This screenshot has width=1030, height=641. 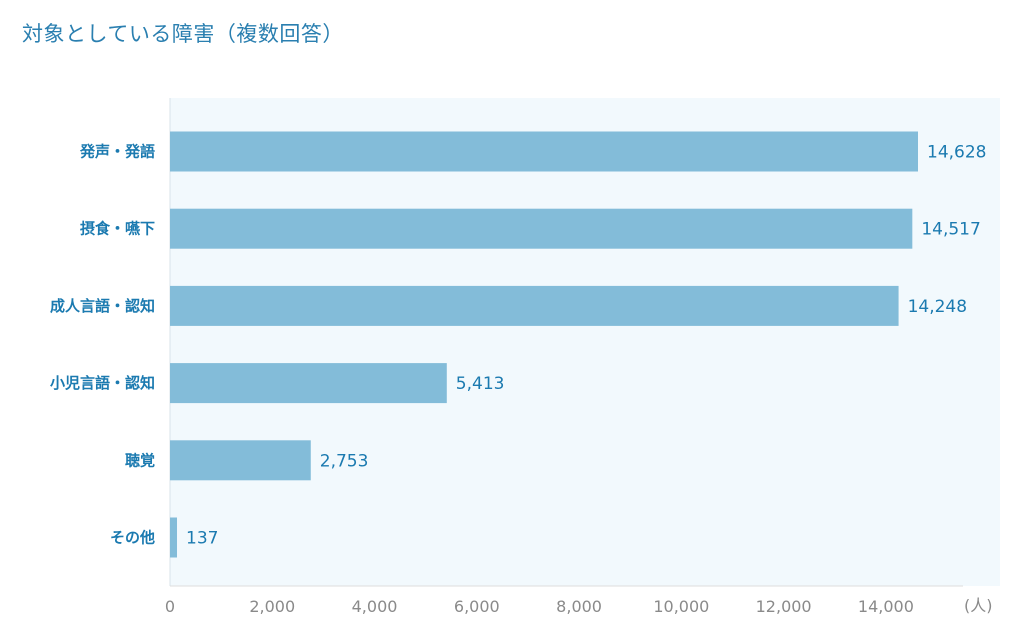 I want to click on x-tick-label: 0, so click(x=170, y=606).